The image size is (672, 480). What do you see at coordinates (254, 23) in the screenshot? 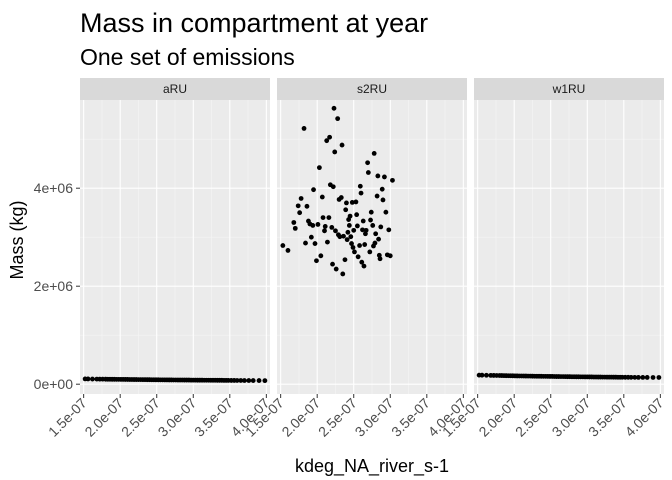
I see `chart-title: Mass in compartment at year` at bounding box center [254, 23].